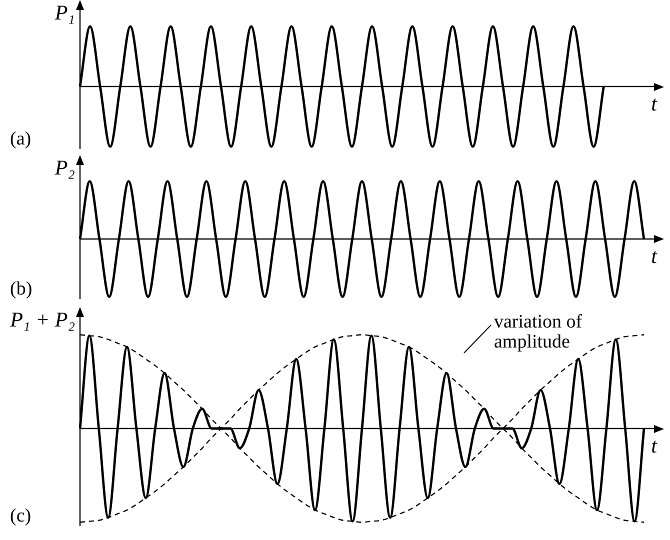 This screenshot has width=670, height=540. I want to click on text: (b), so click(21, 289).